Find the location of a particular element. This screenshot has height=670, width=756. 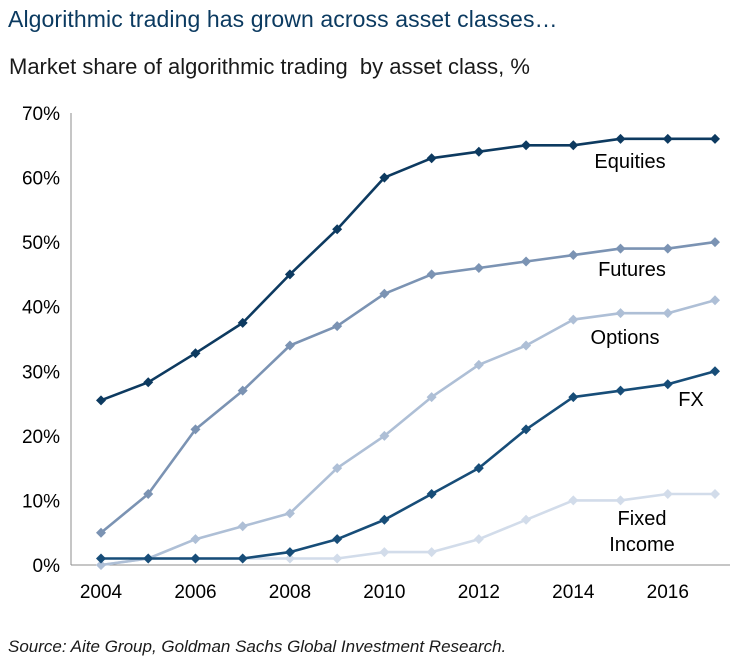

y-tick-label: 20% is located at coordinates (41, 437).